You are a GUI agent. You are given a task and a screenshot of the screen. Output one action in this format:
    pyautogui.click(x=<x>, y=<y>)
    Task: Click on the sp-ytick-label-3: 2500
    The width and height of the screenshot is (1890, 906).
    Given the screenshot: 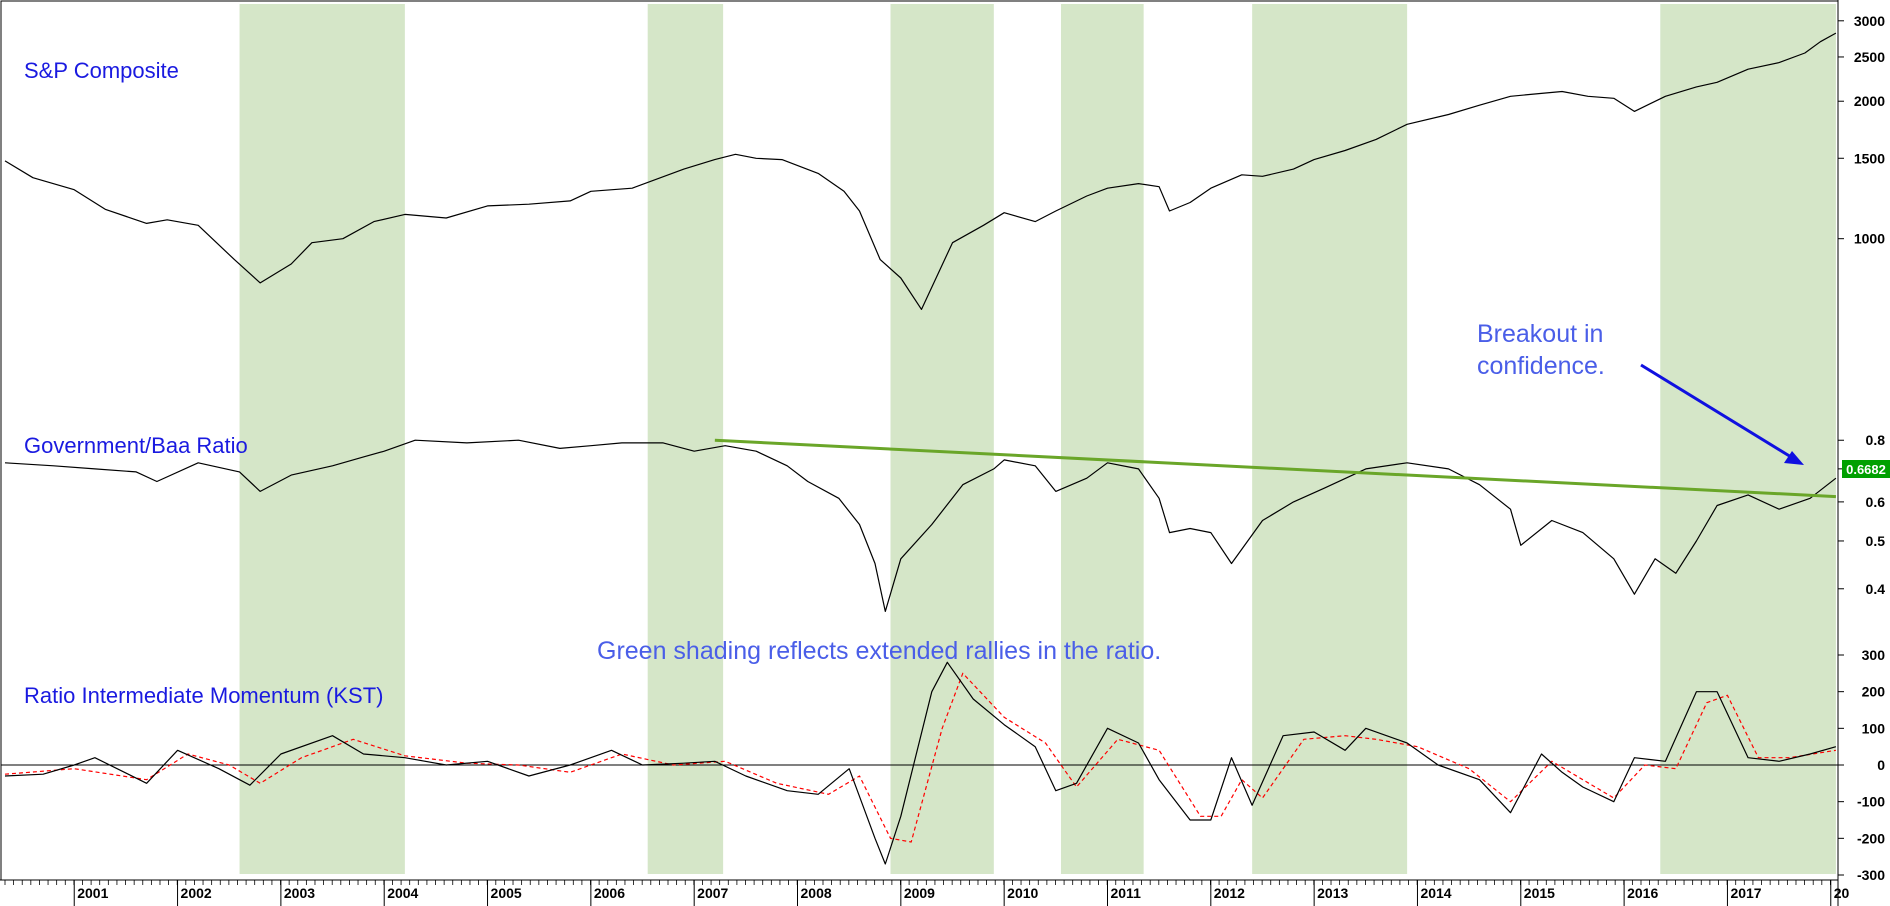 What is the action you would take?
    pyautogui.click(x=1869, y=57)
    